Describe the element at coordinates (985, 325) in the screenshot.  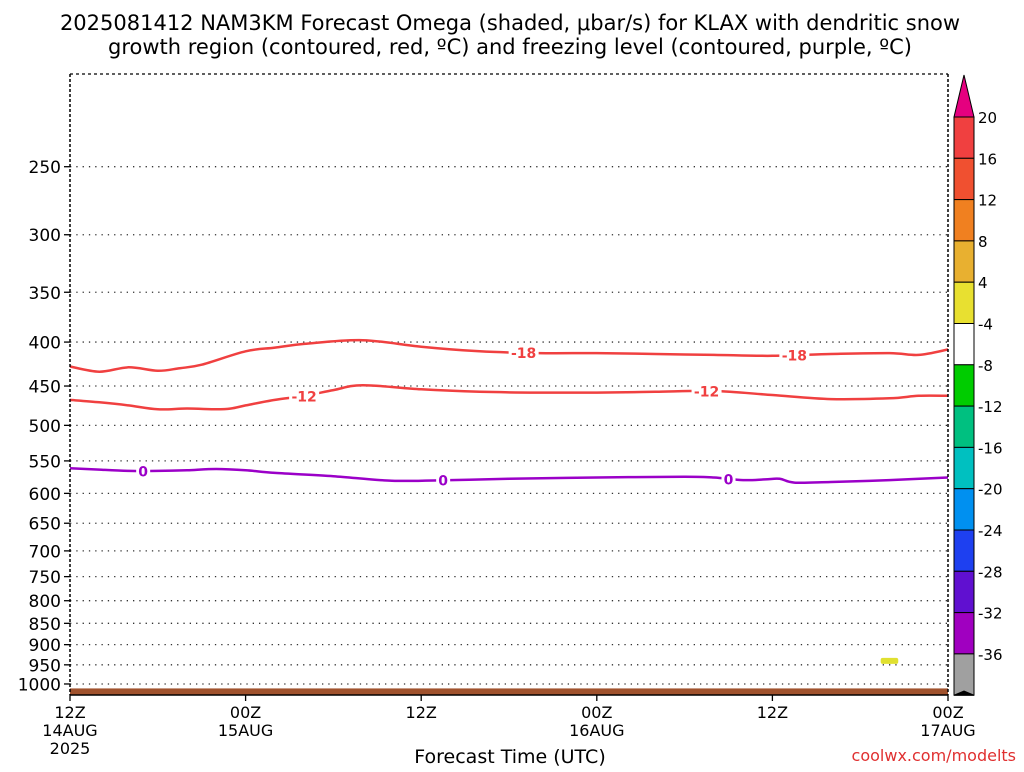
I see `colorbar-label-5: -4` at that location.